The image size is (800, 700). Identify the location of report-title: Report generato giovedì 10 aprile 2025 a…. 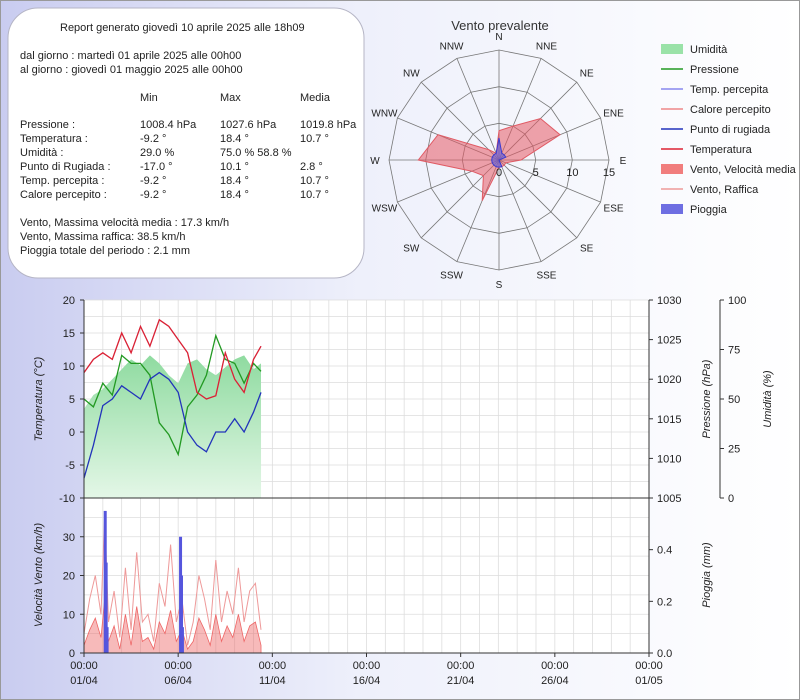
(182, 28).